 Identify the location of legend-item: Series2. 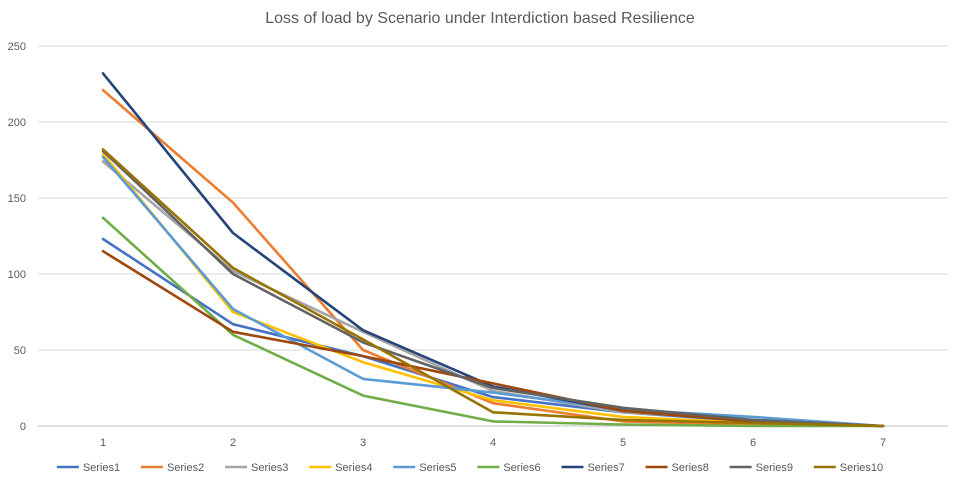
(172, 468).